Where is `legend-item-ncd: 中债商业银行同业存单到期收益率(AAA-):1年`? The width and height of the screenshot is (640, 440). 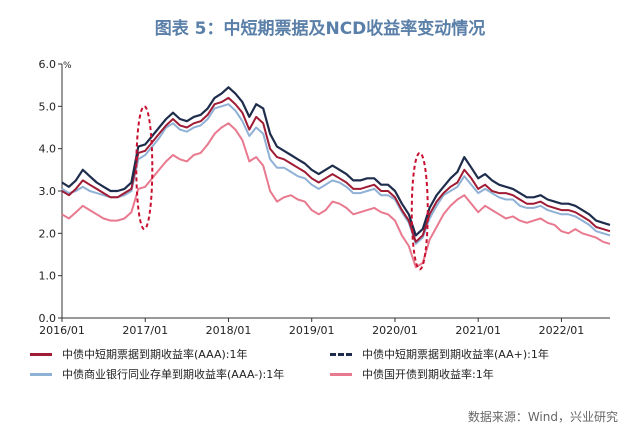 legend-item-ncd: 中债商业银行同业存单到期收益率(AAA-):1年 is located at coordinates (157, 374).